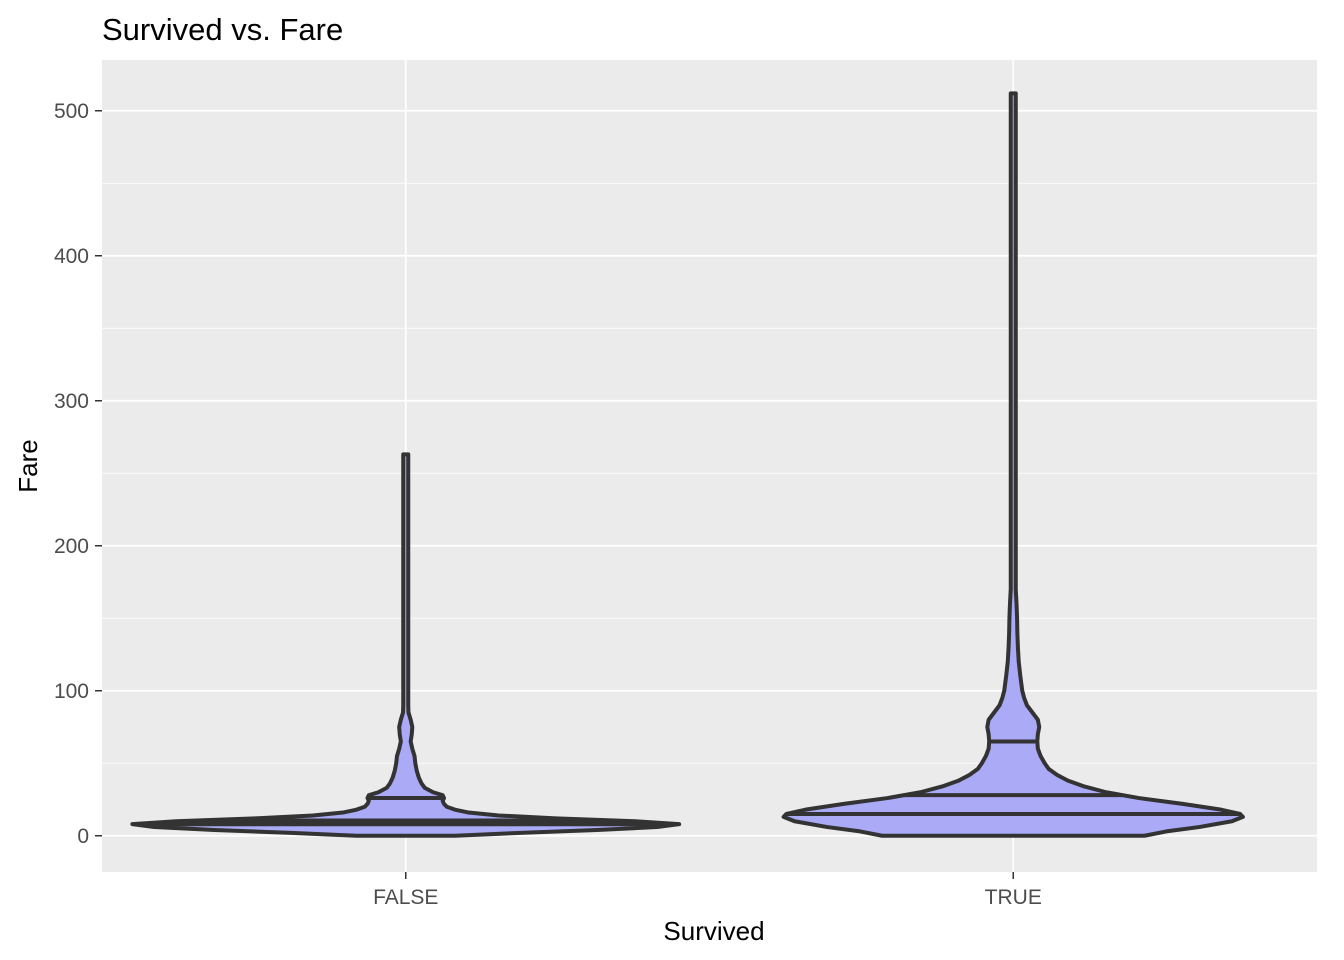 The width and height of the screenshot is (1344, 960). I want to click on y-tick-label: 300, so click(71, 401).